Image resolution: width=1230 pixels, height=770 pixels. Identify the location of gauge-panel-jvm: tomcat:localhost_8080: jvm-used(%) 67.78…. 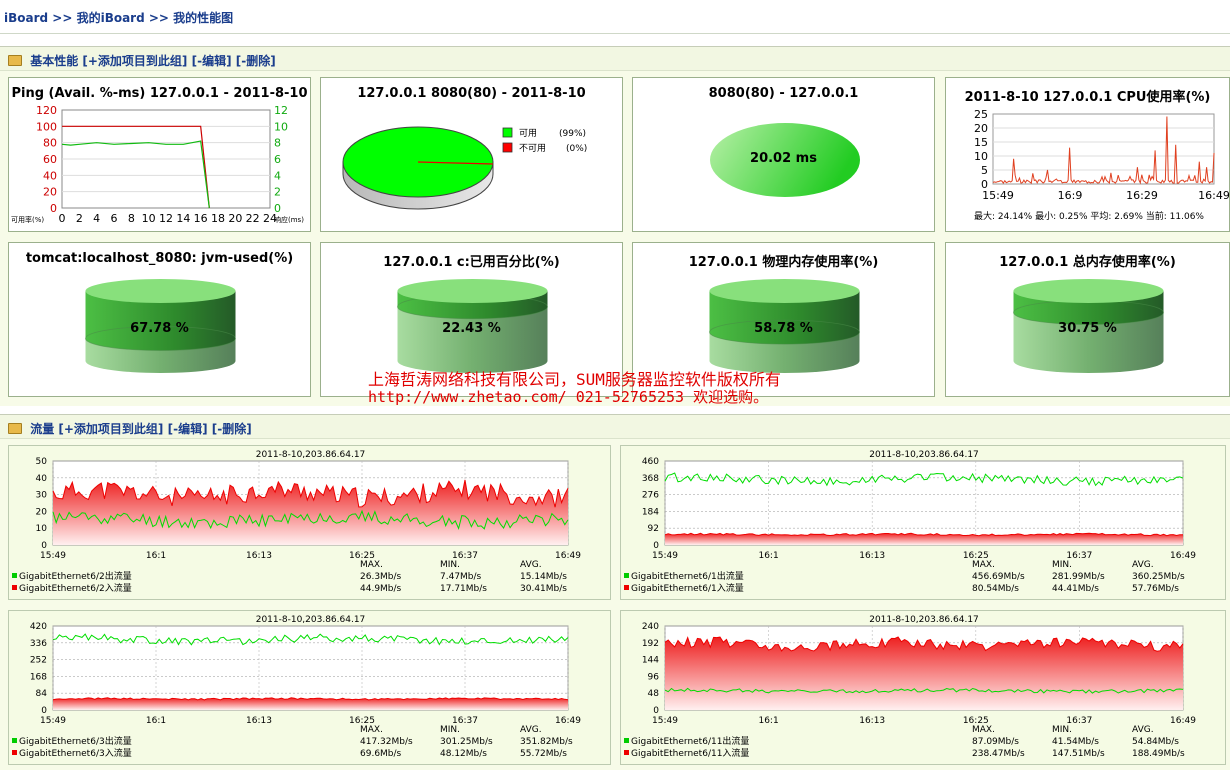
(159, 319).